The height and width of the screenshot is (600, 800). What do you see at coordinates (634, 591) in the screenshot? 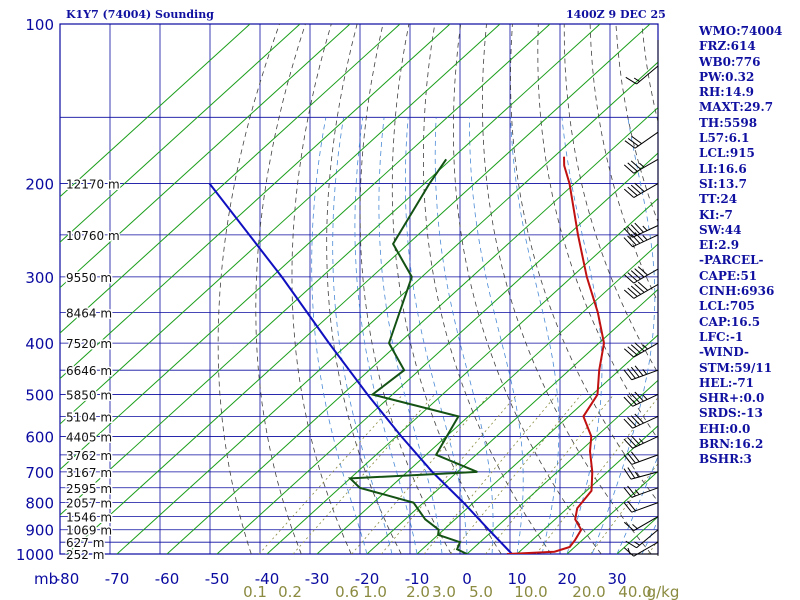
I see `mixing-ratio-label: 40.0` at bounding box center [634, 591].